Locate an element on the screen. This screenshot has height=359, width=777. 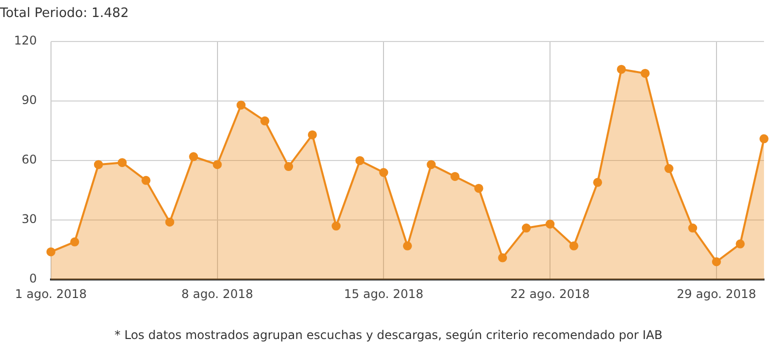
x-tick-label: 8 ago. 2018 is located at coordinates (217, 293).